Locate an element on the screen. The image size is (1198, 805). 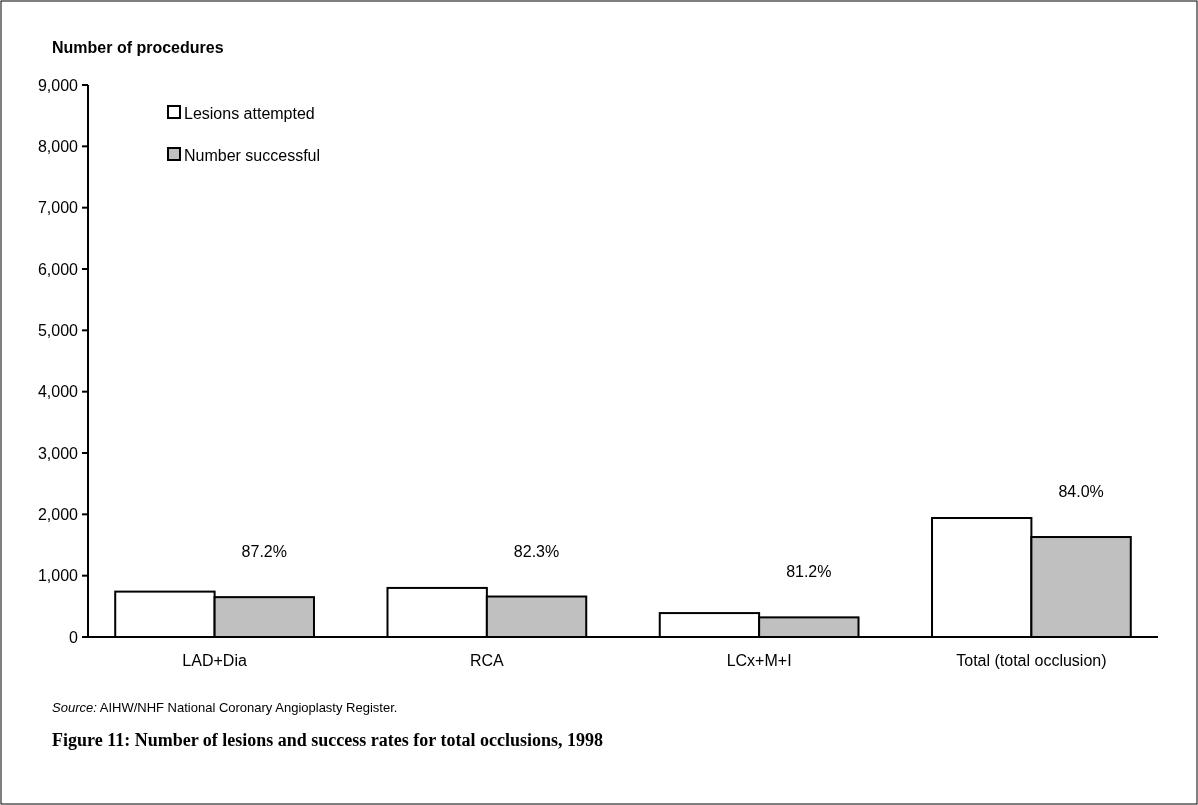
annotation: 82.3% is located at coordinates (536, 551).